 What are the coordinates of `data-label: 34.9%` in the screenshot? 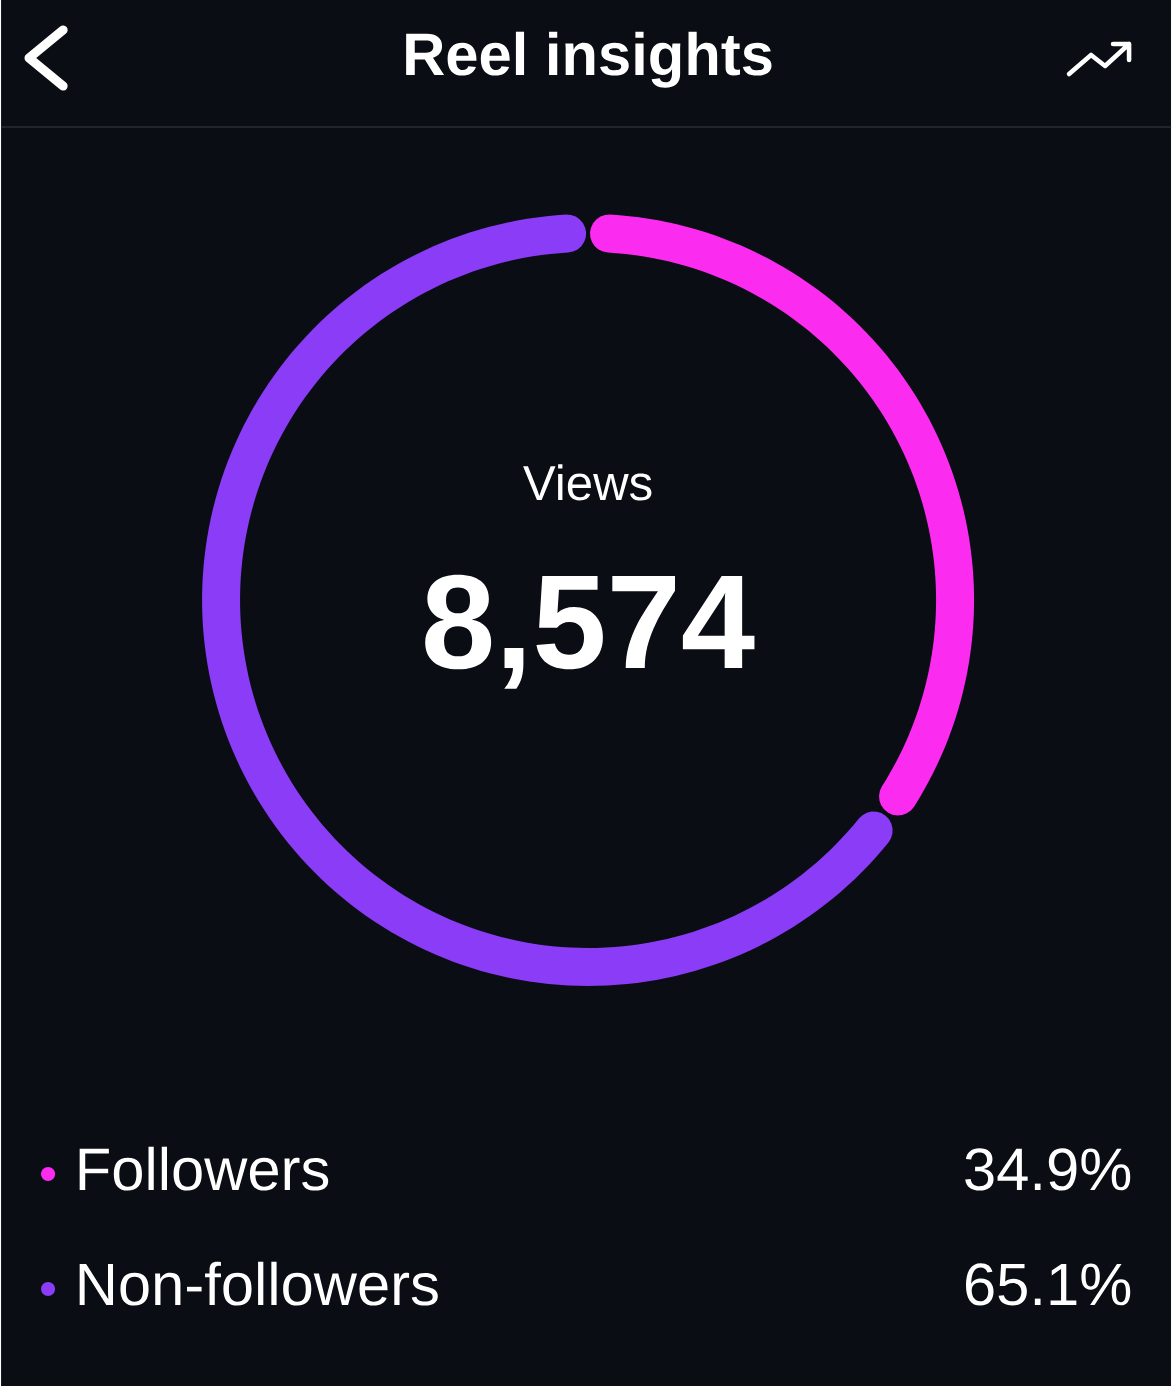 It's located at (1048, 1169).